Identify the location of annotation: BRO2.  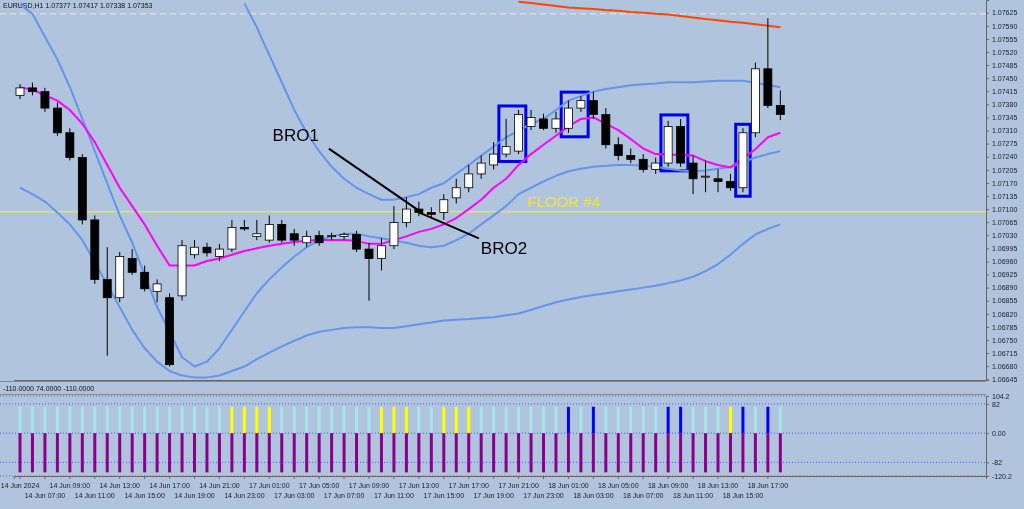
(504, 249).